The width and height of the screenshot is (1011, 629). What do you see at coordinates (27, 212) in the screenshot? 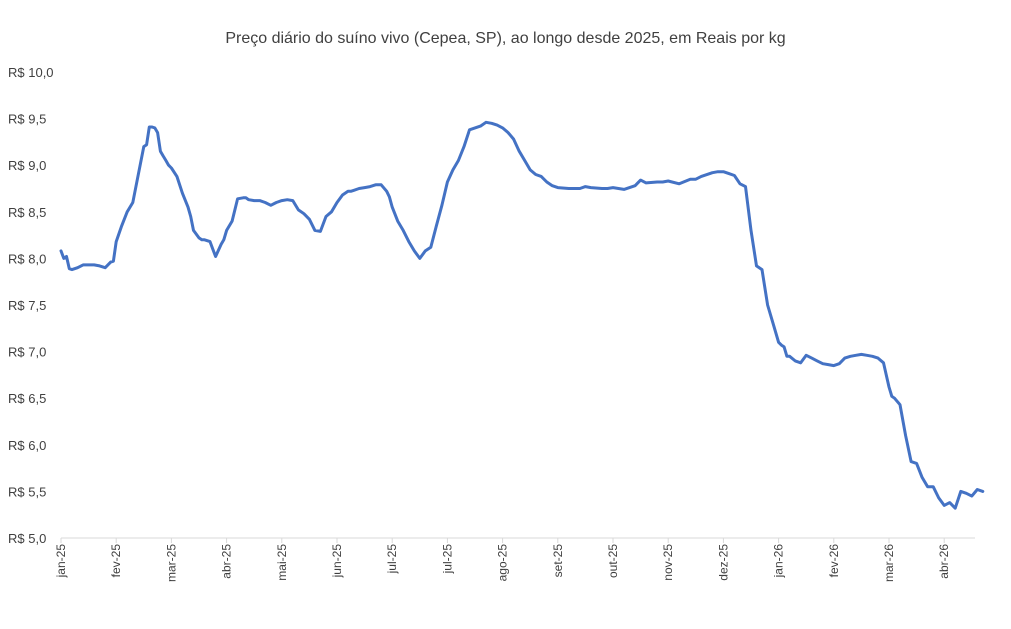
I see `y-tick-label: R$ 8,5` at bounding box center [27, 212].